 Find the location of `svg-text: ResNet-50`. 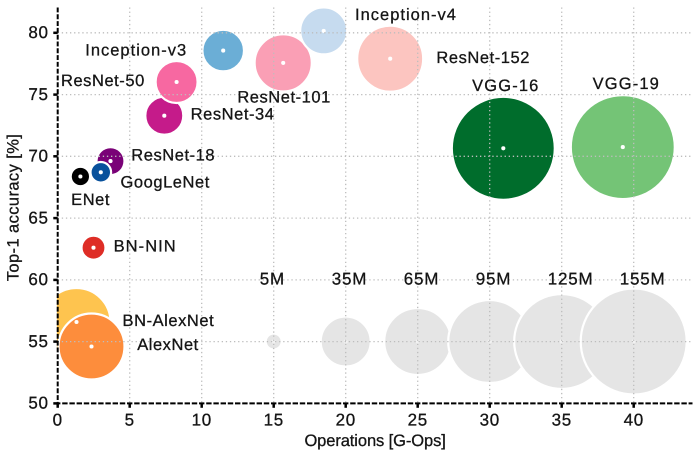

svg-text: ResNet-50 is located at coordinates (103, 81).